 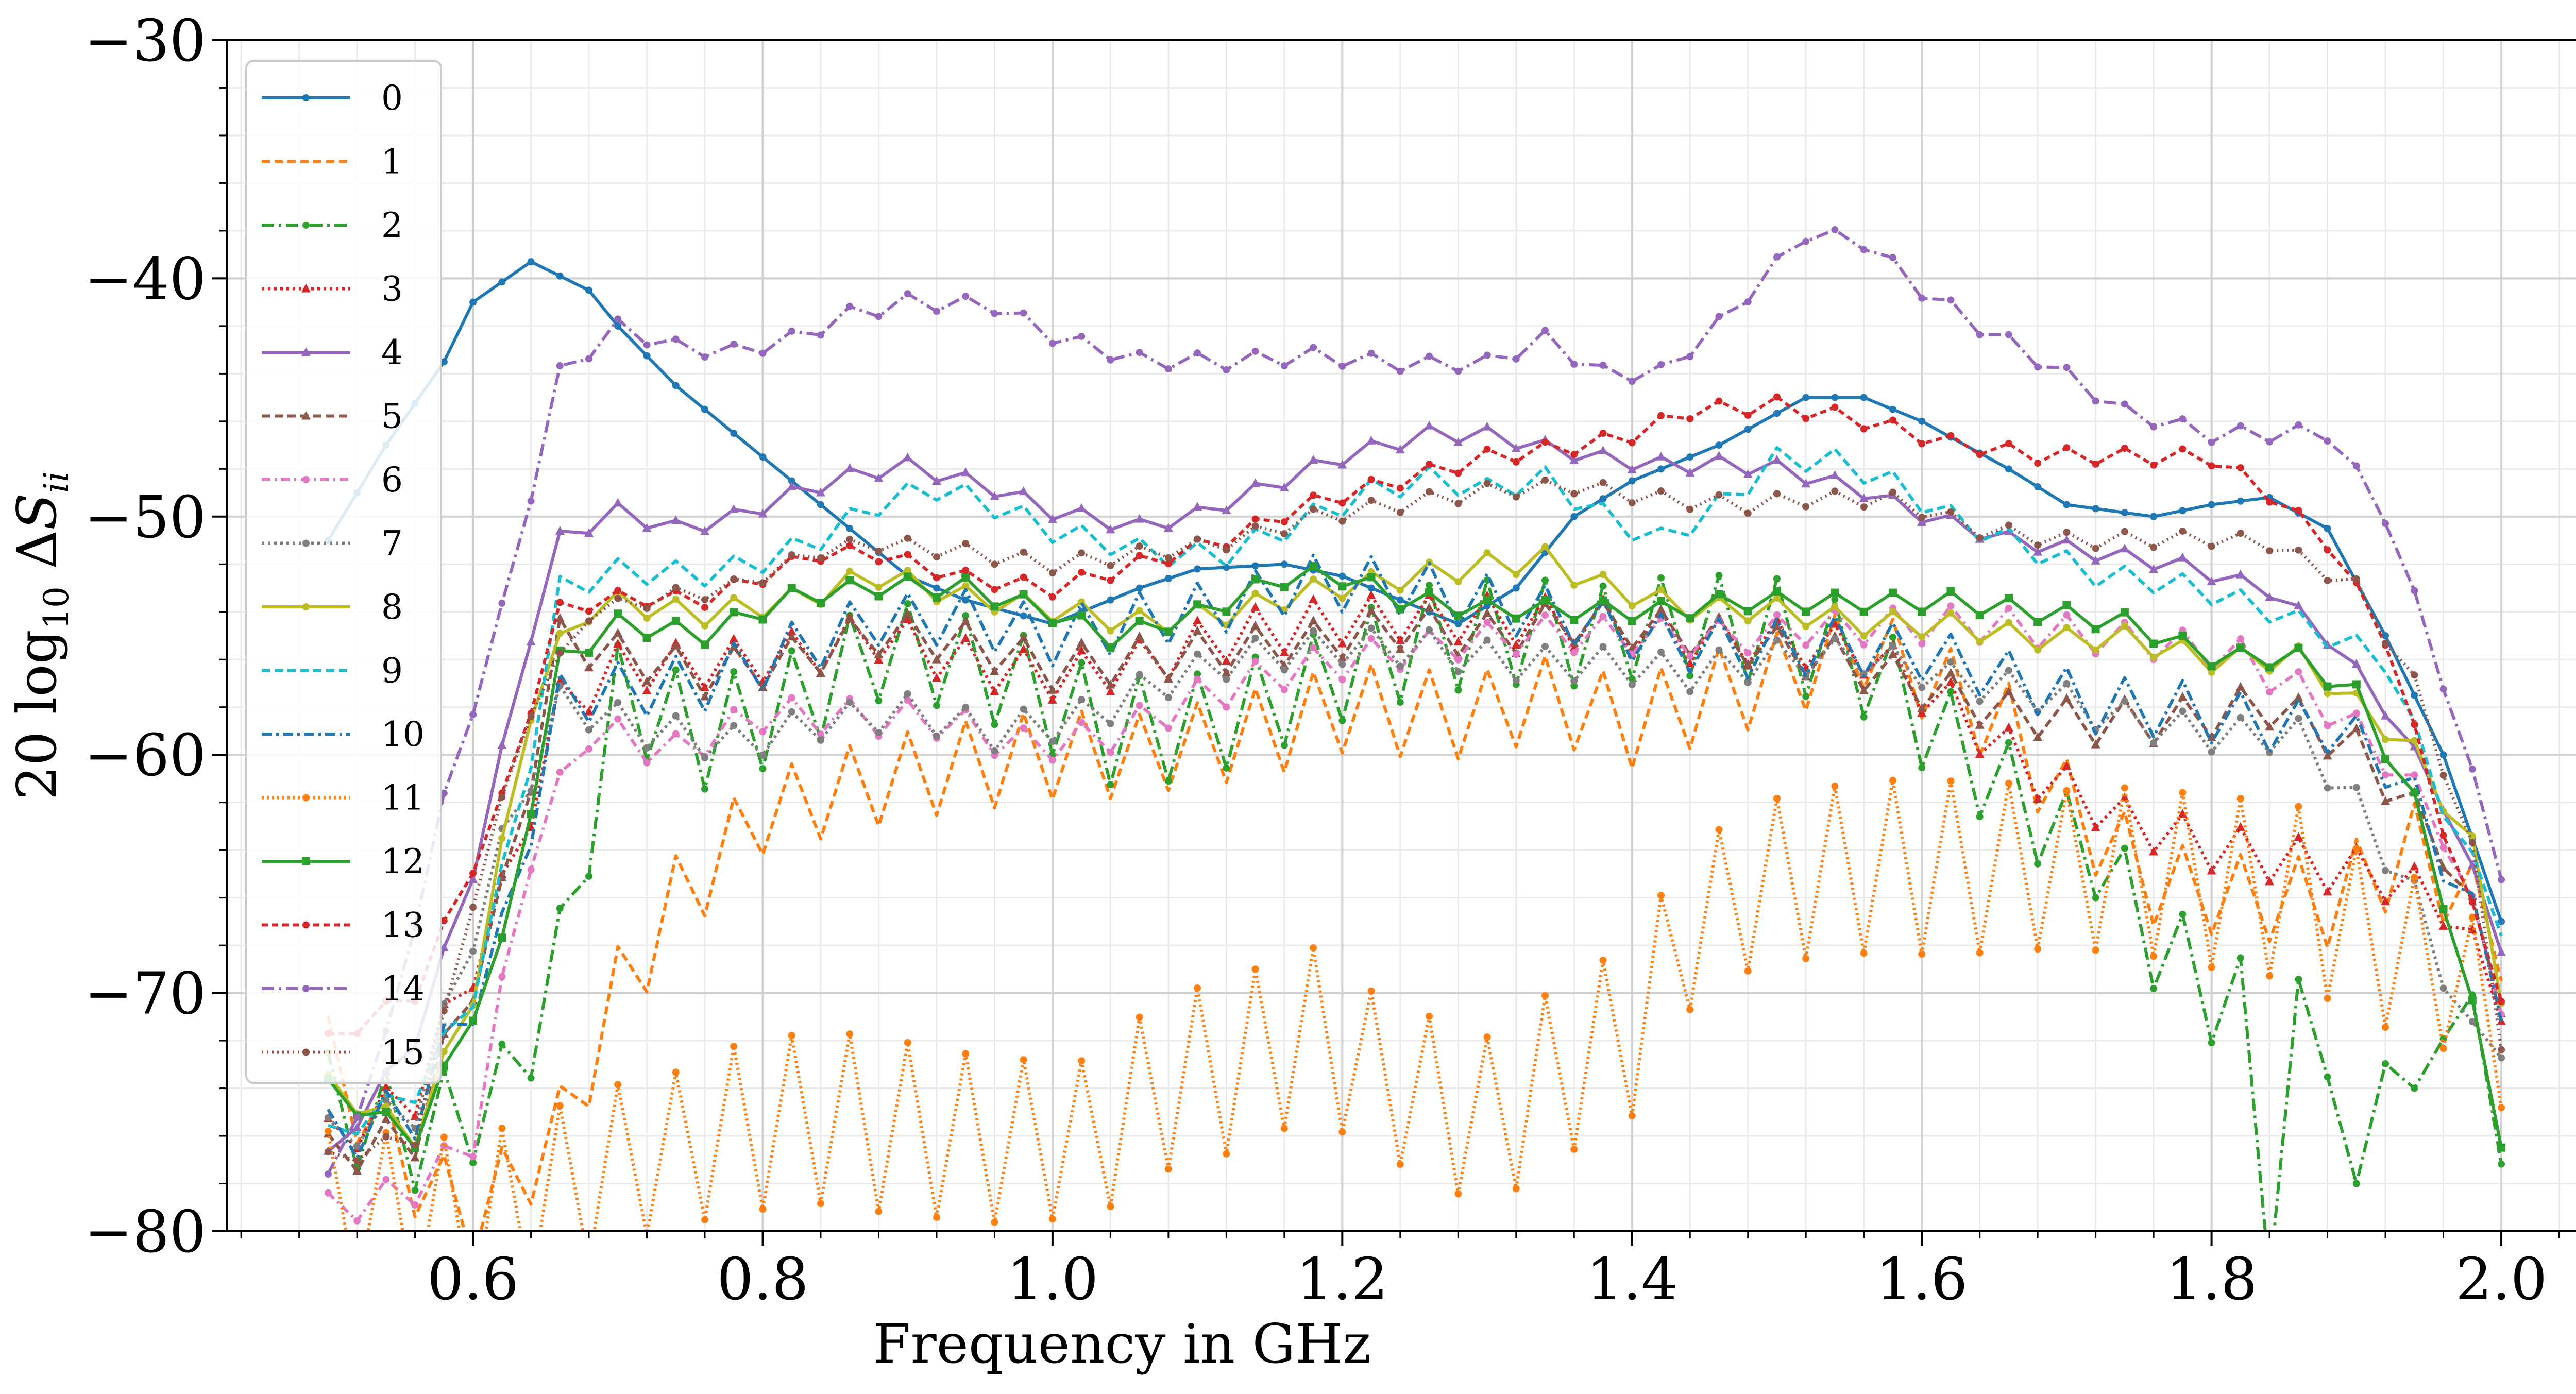 What do you see at coordinates (2212, 1279) in the screenshot?
I see `x-tick-label: 1.8` at bounding box center [2212, 1279].